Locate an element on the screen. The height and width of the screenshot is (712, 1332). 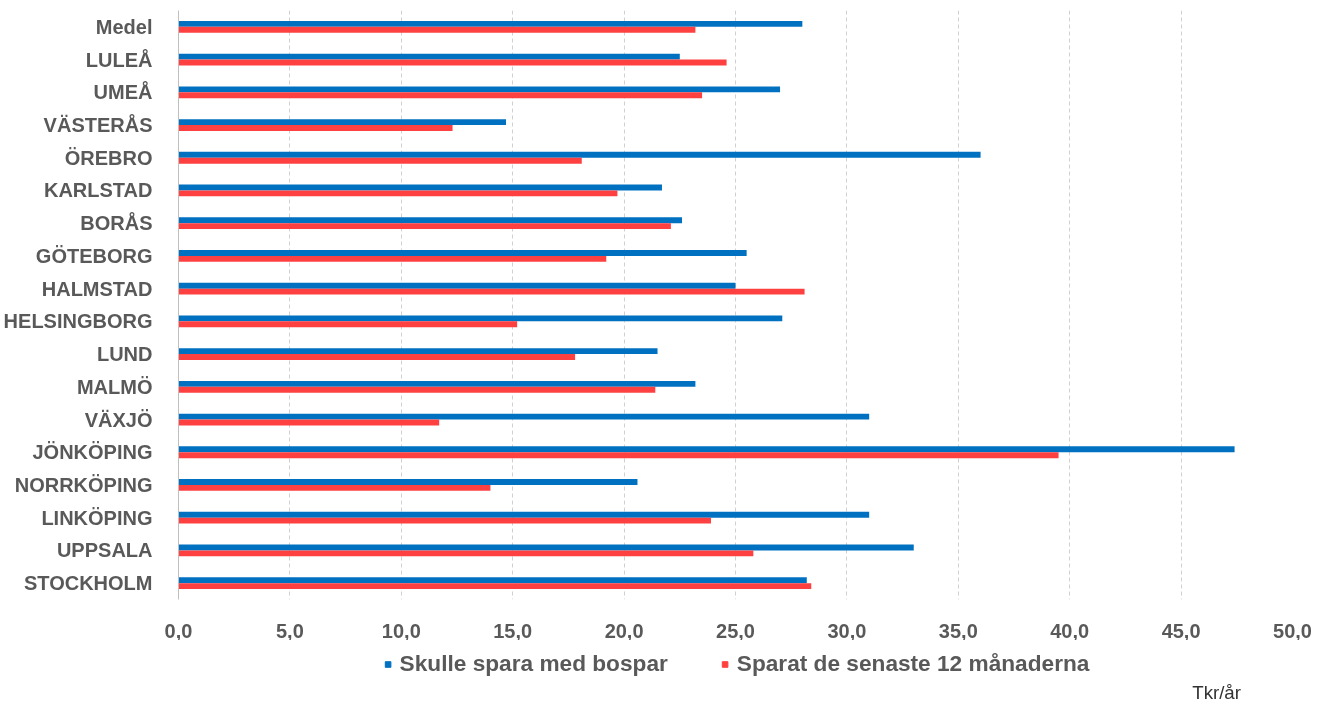
y-tick-label: GÖTEBORG is located at coordinates (94, 255).